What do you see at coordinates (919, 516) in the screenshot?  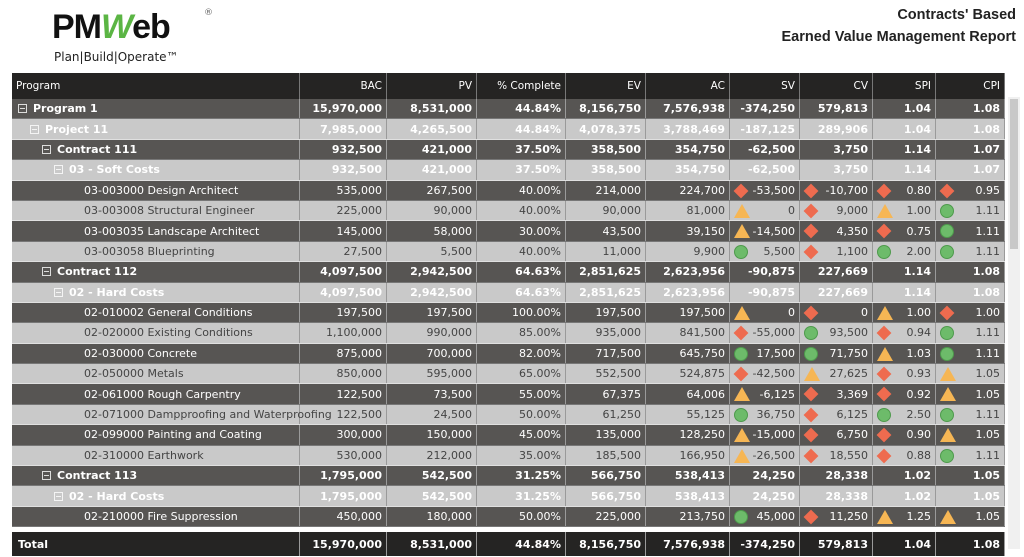 I see `cell-value: 1.25` at bounding box center [919, 516].